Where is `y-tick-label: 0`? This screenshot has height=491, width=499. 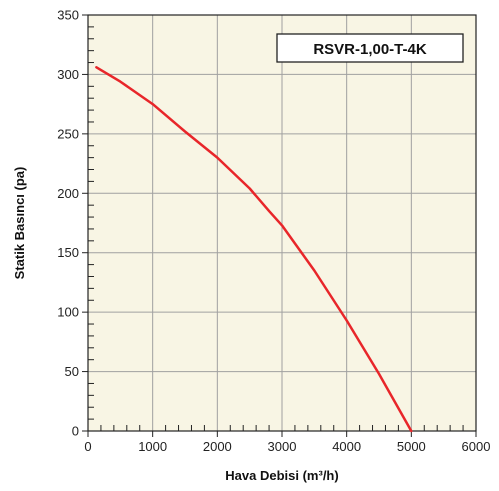
y-tick-label: 0 is located at coordinates (75, 431).